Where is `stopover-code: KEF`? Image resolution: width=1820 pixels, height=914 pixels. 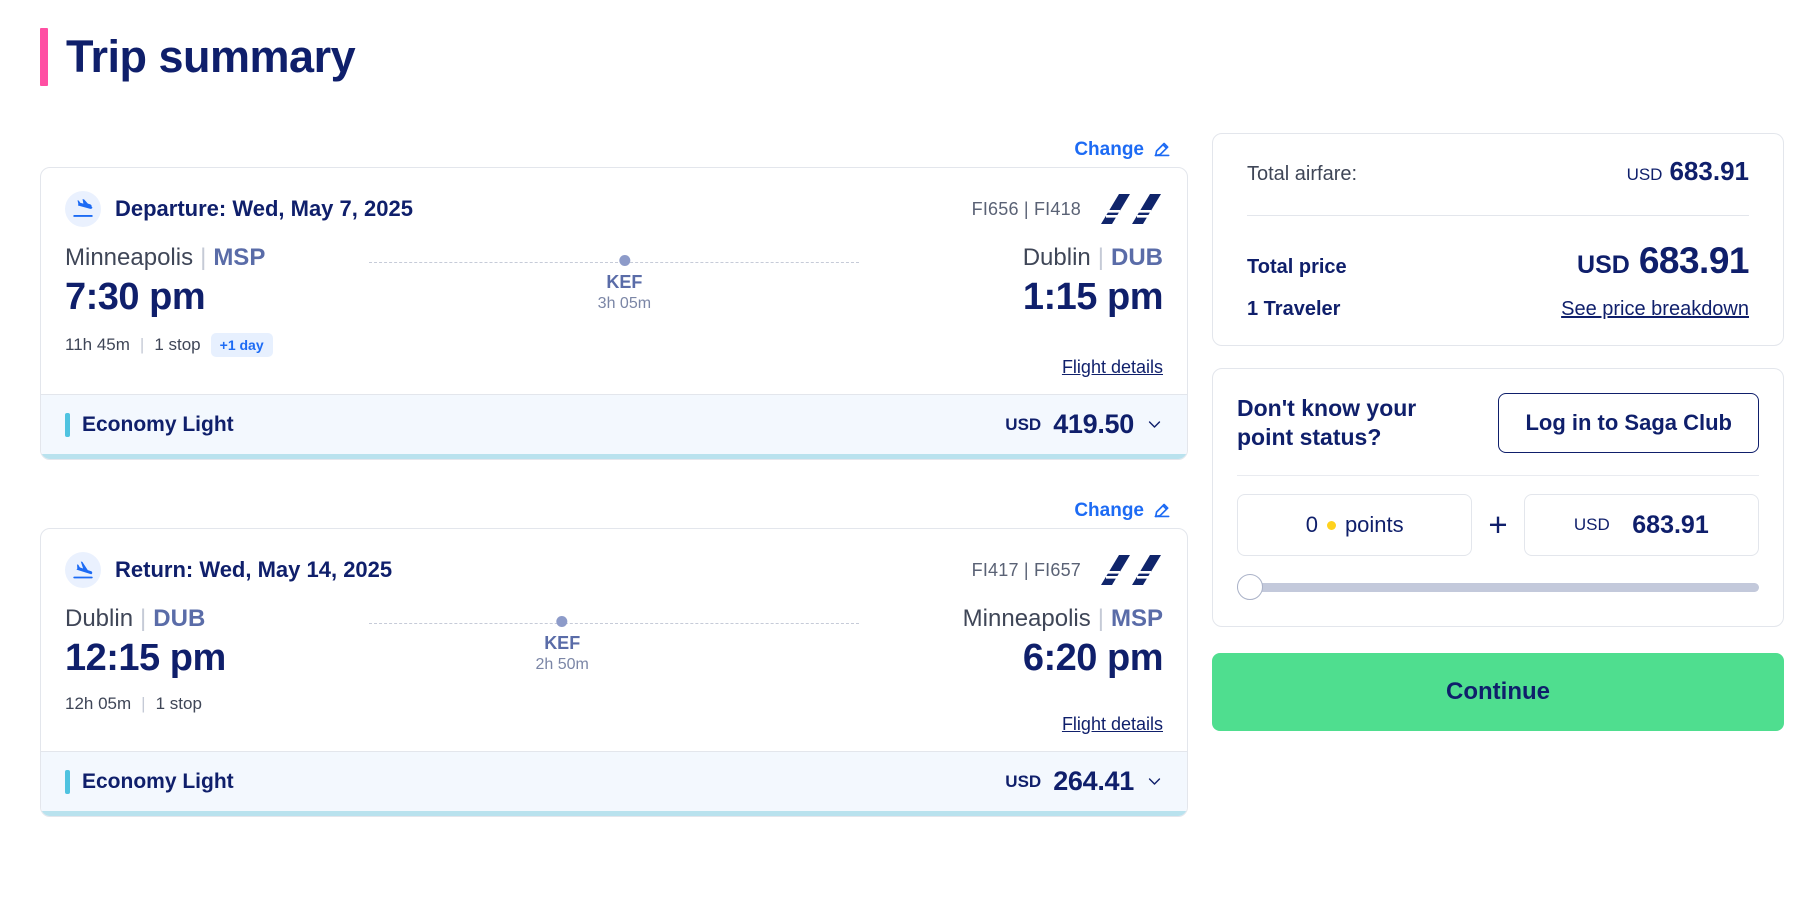
stopover-code: KEF is located at coordinates (624, 282).